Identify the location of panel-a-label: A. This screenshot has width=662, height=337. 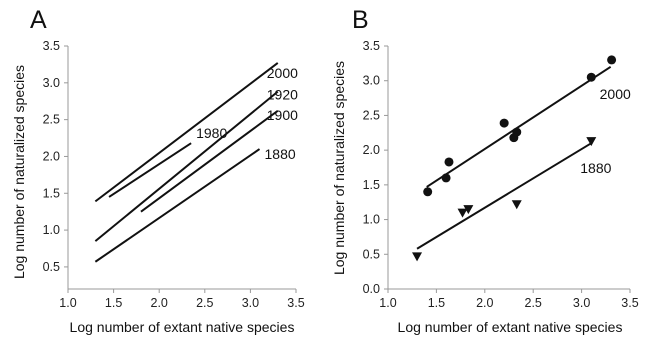
(38, 20).